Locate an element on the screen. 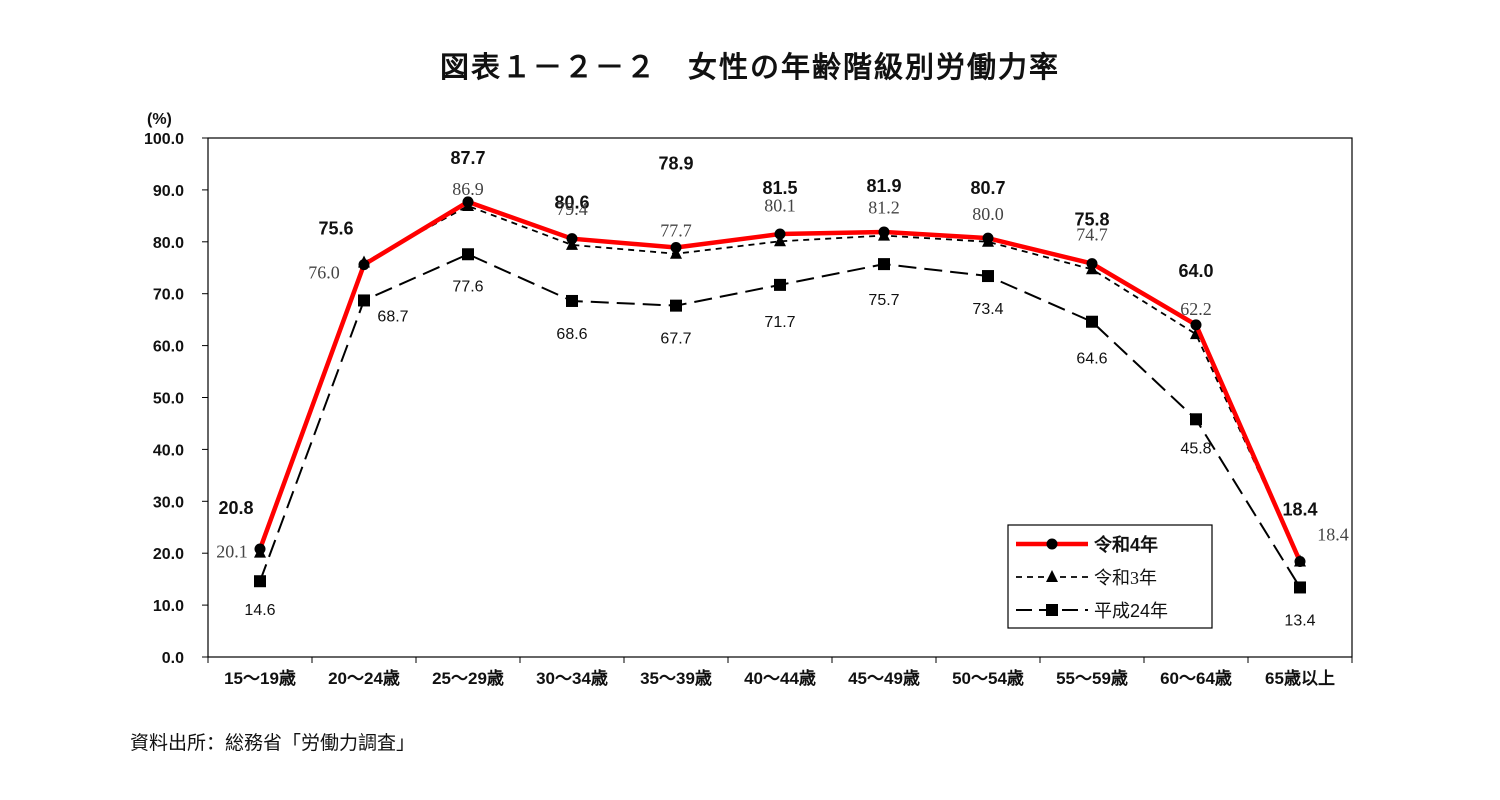 Image resolution: width=1500 pixels, height=800 pixels. data-label-reiwa4: 87.7 is located at coordinates (467, 158).